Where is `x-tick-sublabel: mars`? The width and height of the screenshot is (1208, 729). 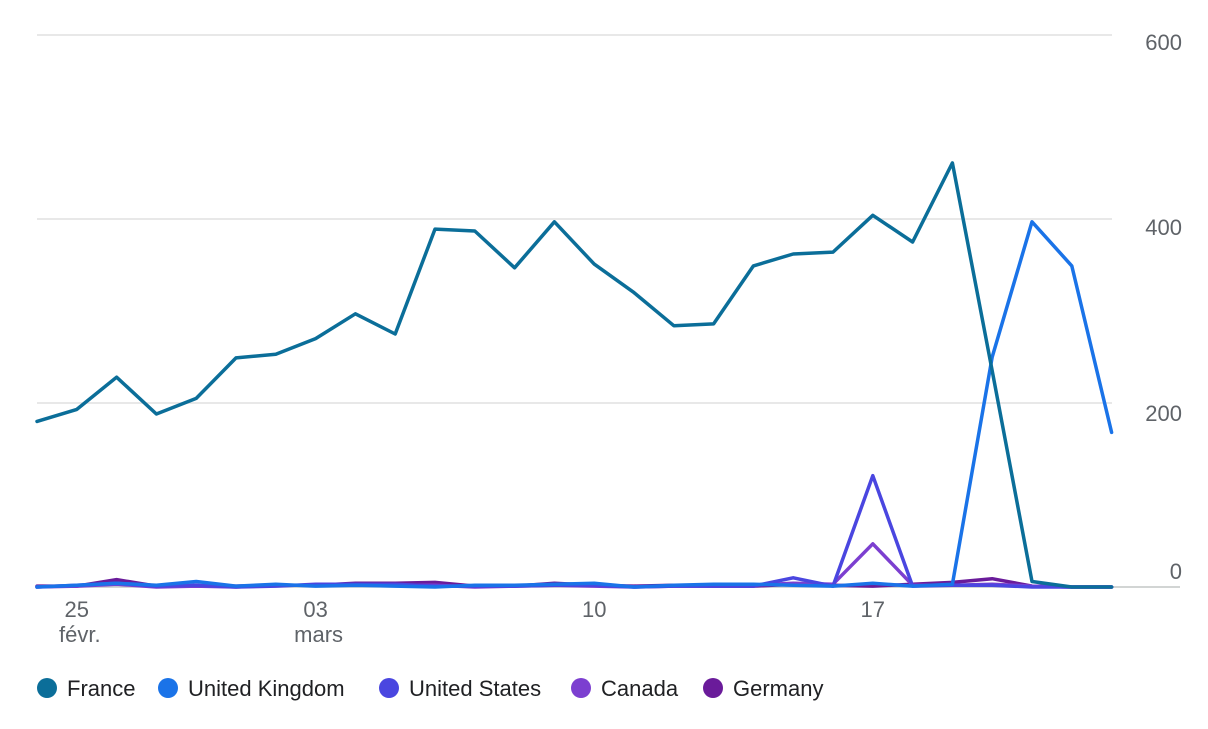
x-tick-sublabel: mars is located at coordinates (318, 634).